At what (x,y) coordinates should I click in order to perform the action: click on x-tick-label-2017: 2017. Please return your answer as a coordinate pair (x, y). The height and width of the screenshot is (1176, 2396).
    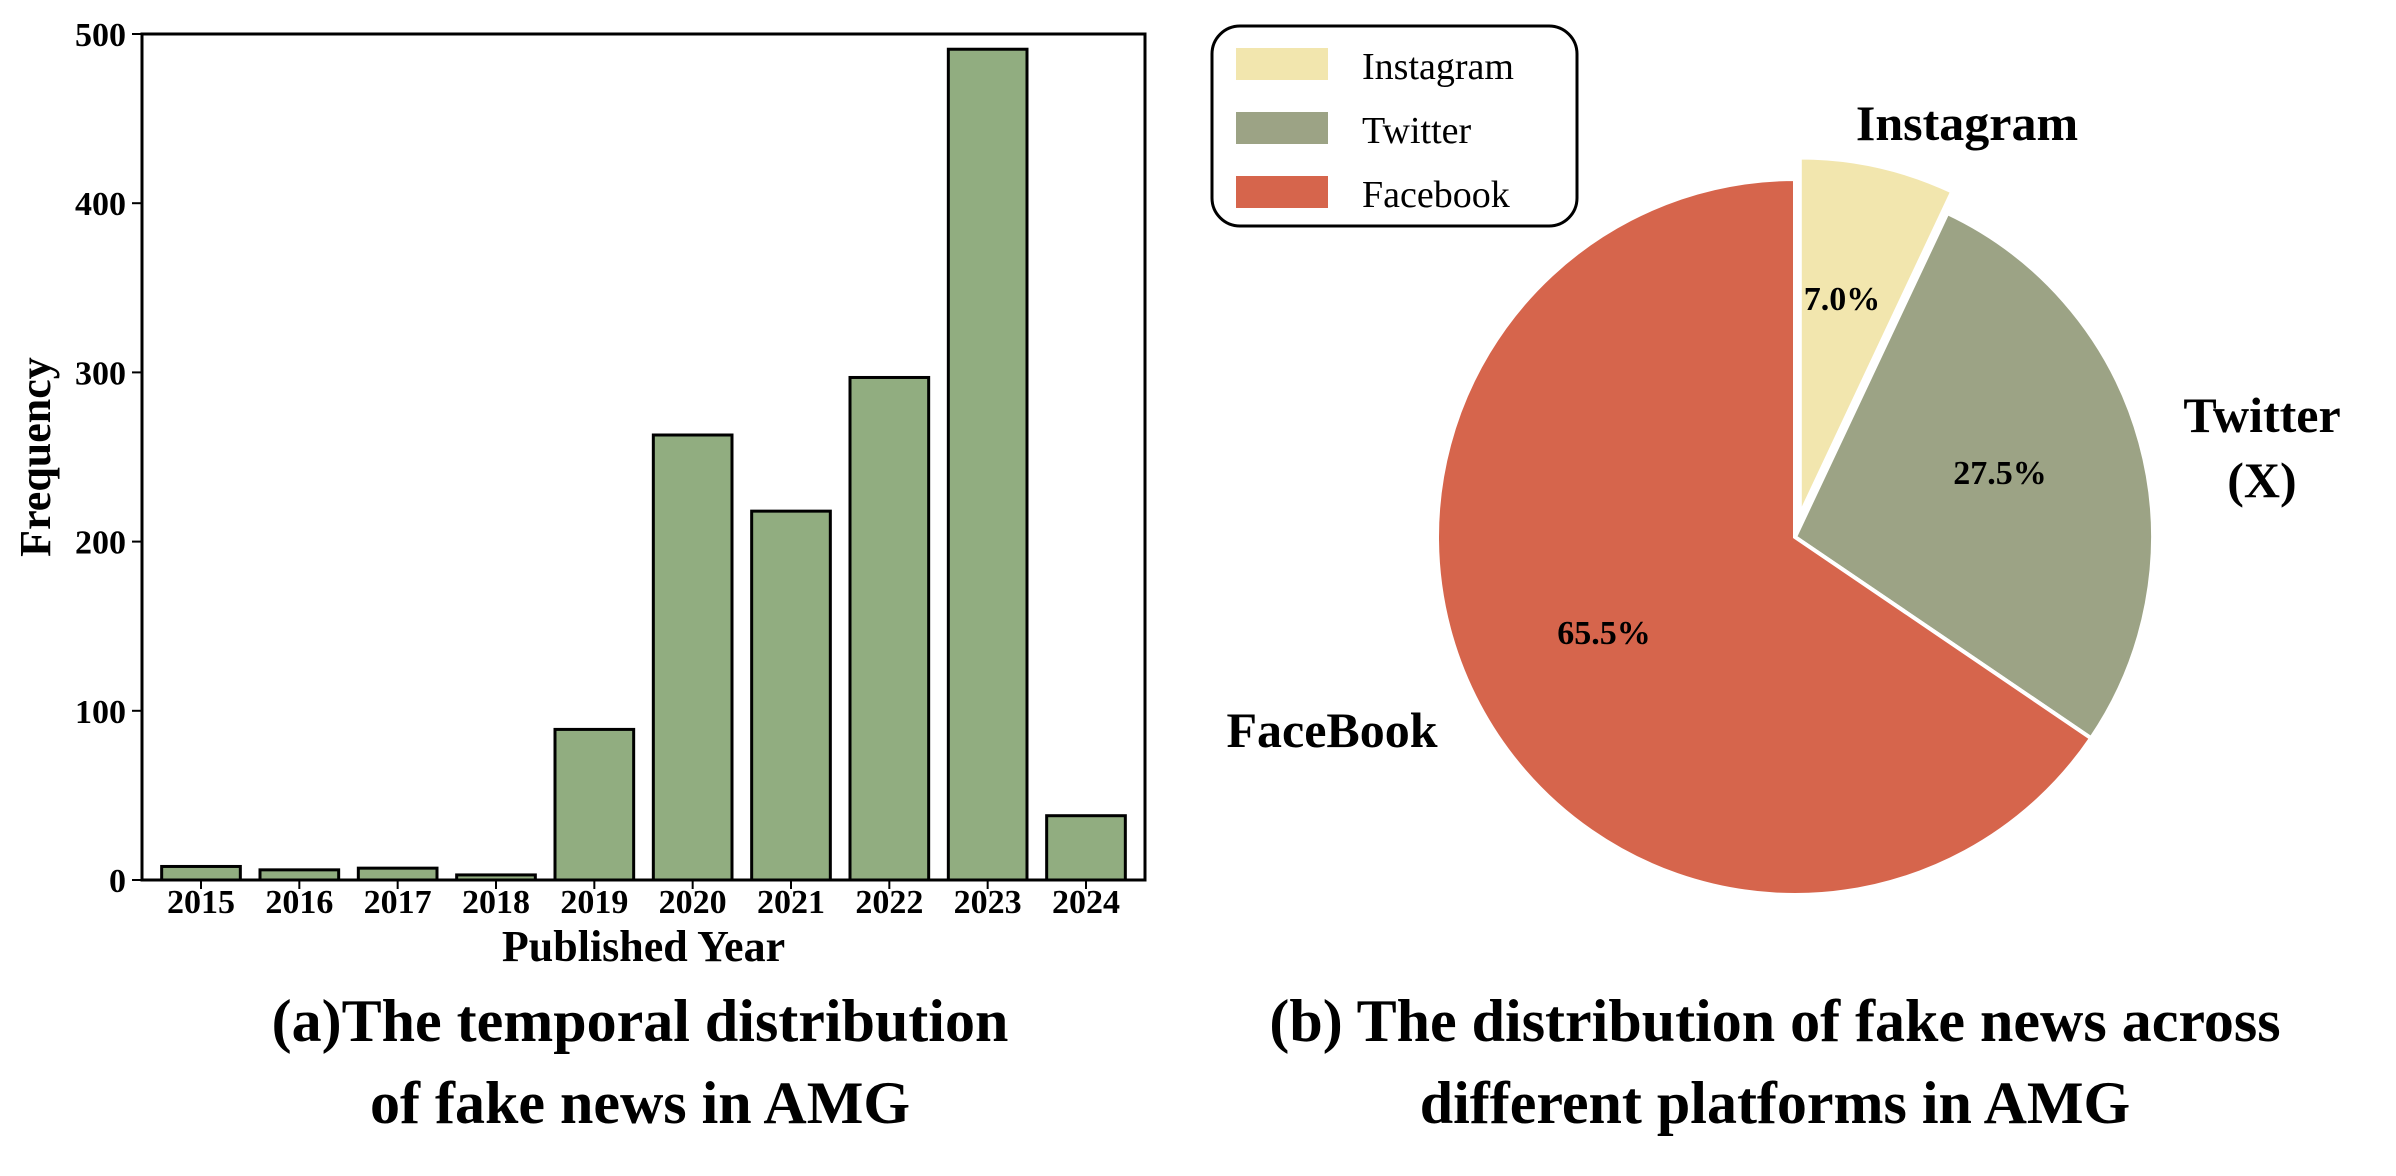
    Looking at the image, I should click on (398, 902).